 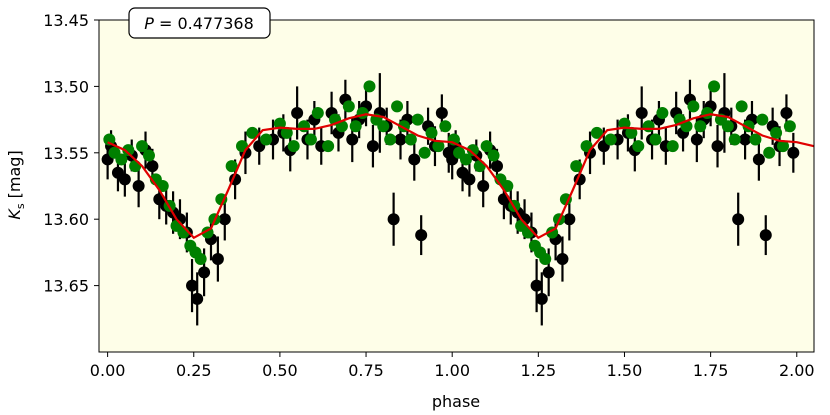 I want to click on x-tick-label: 0.50, so click(x=280, y=370).